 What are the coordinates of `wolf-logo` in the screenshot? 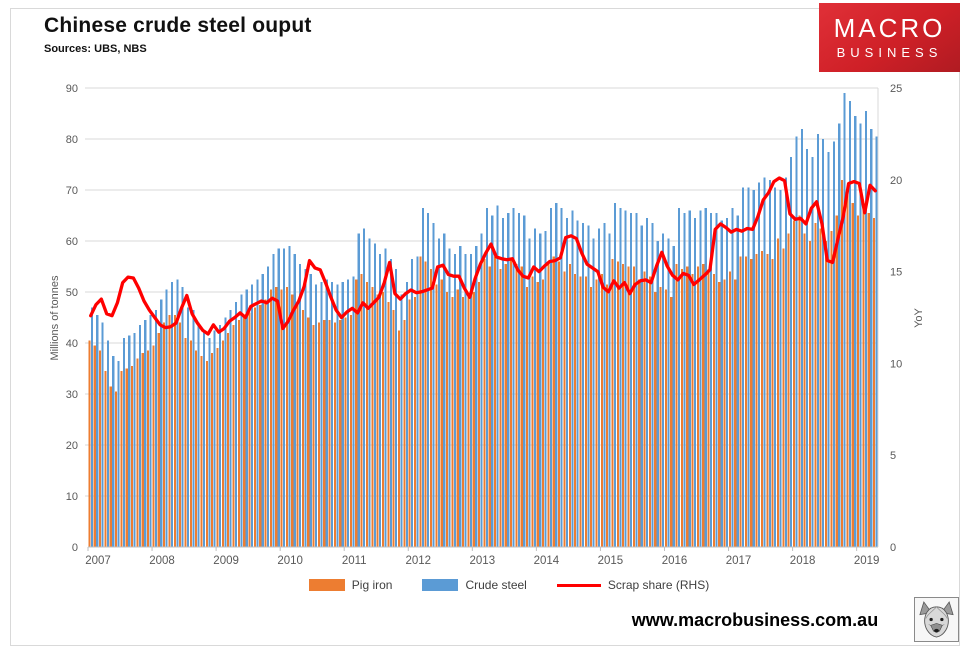 It's located at (936, 619).